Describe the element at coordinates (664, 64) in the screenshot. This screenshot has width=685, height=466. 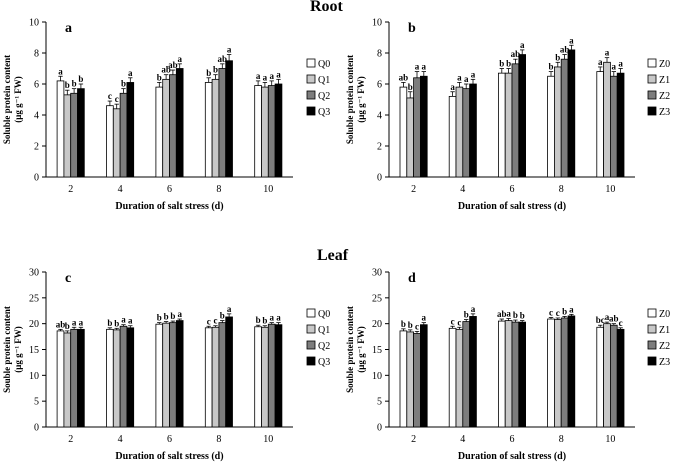
I see `legend-label-Z0: Z0` at that location.